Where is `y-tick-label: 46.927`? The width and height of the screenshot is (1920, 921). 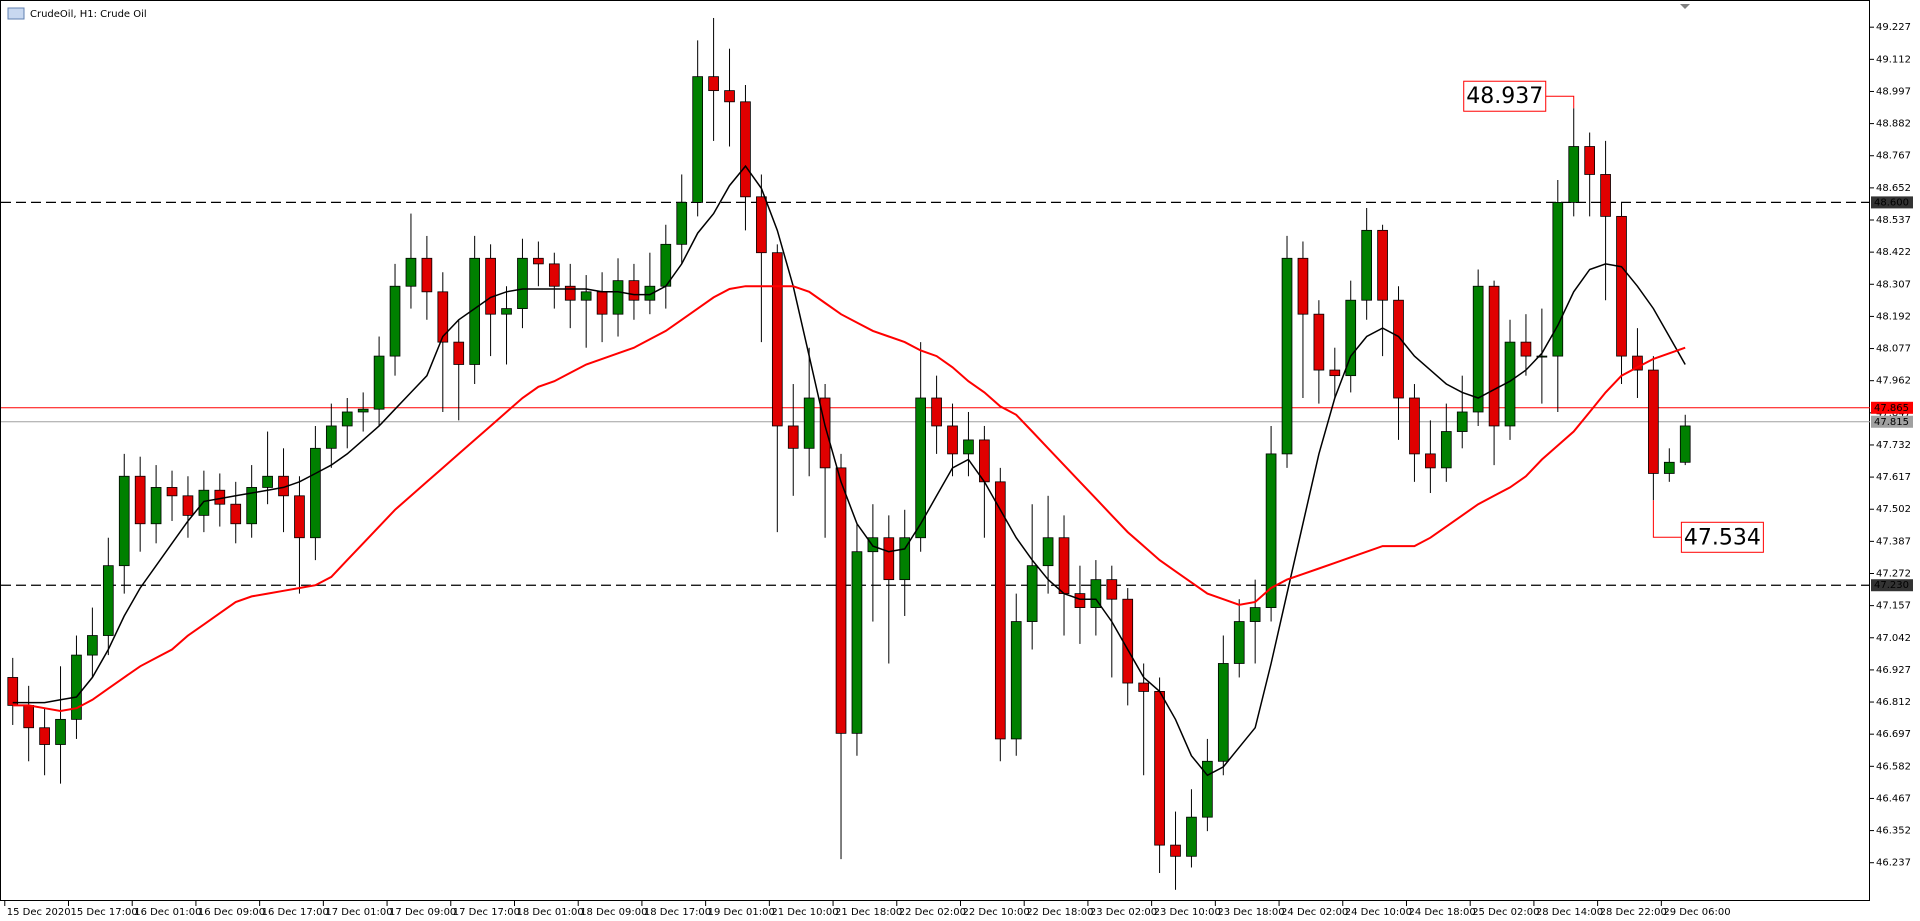 y-tick-label: 46.927 is located at coordinates (1893, 670).